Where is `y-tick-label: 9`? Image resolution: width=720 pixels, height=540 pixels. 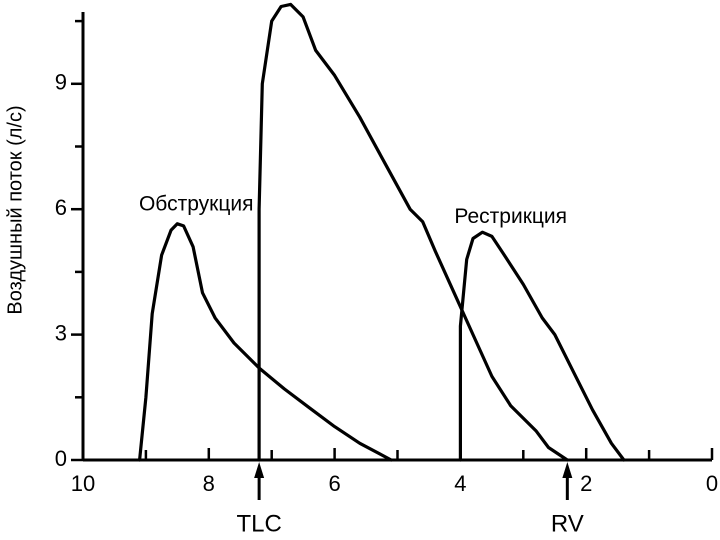
y-tick-label: 9 is located at coordinates (61, 82).